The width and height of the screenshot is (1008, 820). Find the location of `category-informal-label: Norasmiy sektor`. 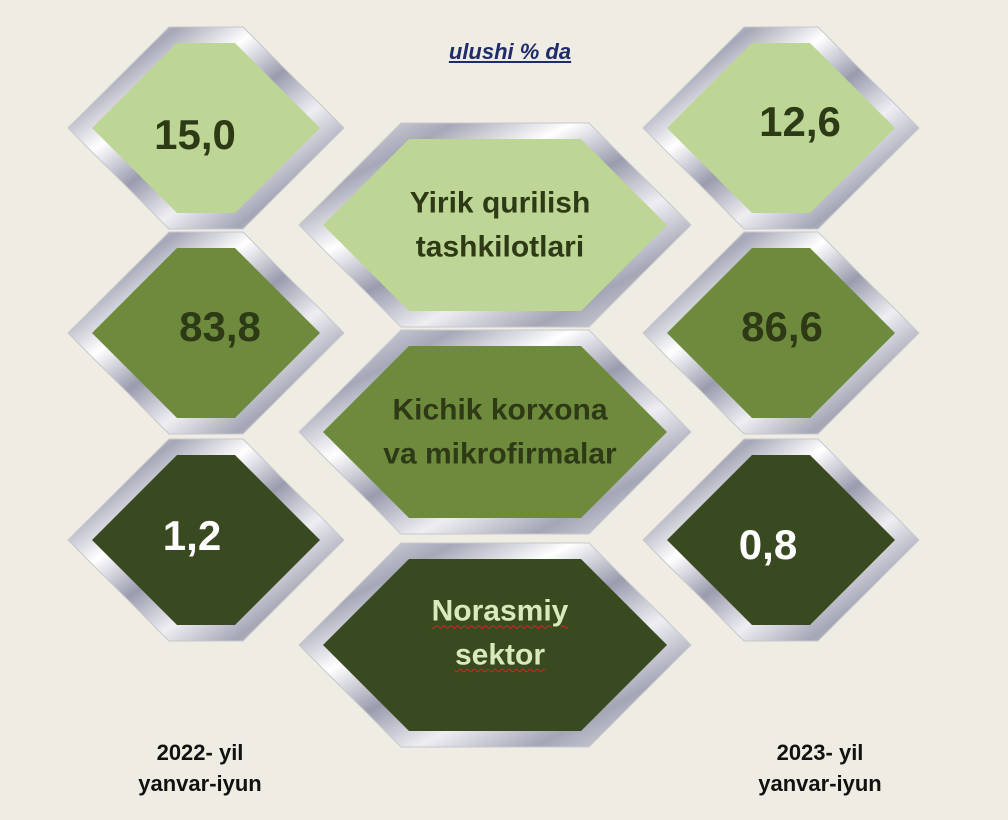

category-informal-label: Norasmiy sektor is located at coordinates (500, 633).